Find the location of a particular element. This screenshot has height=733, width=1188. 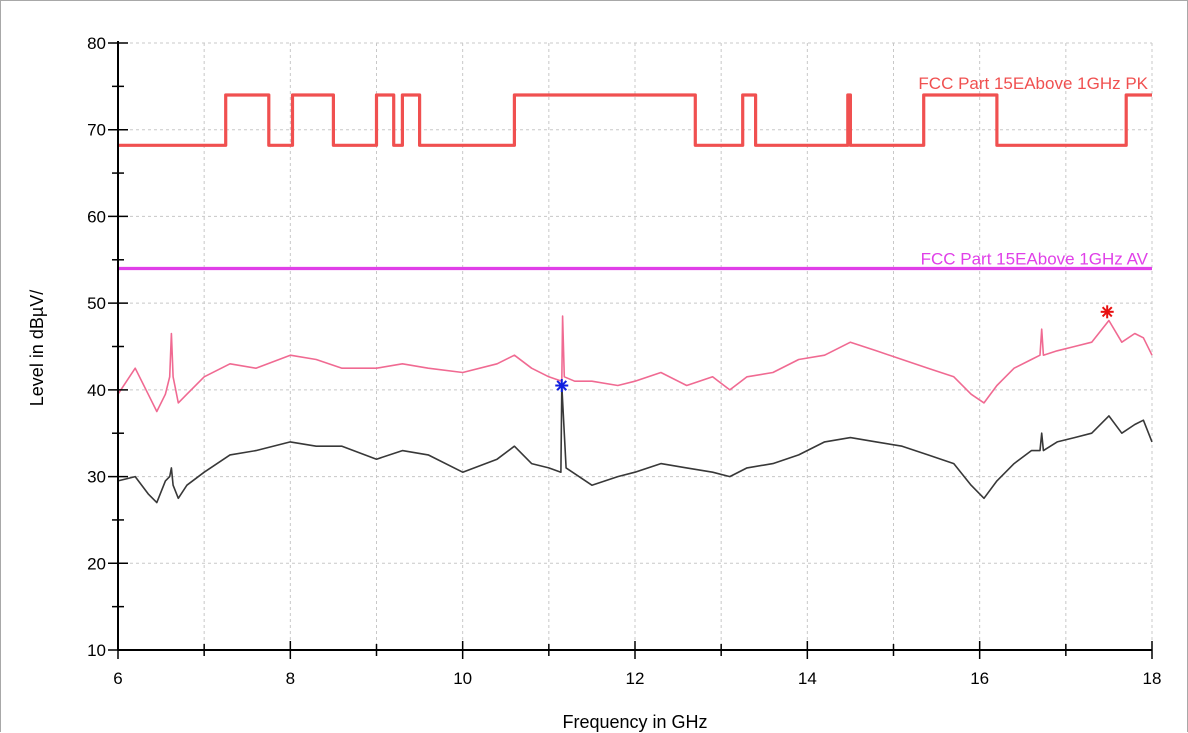

y-axis-title: Level in dBµV/ is located at coordinates (37, 348).